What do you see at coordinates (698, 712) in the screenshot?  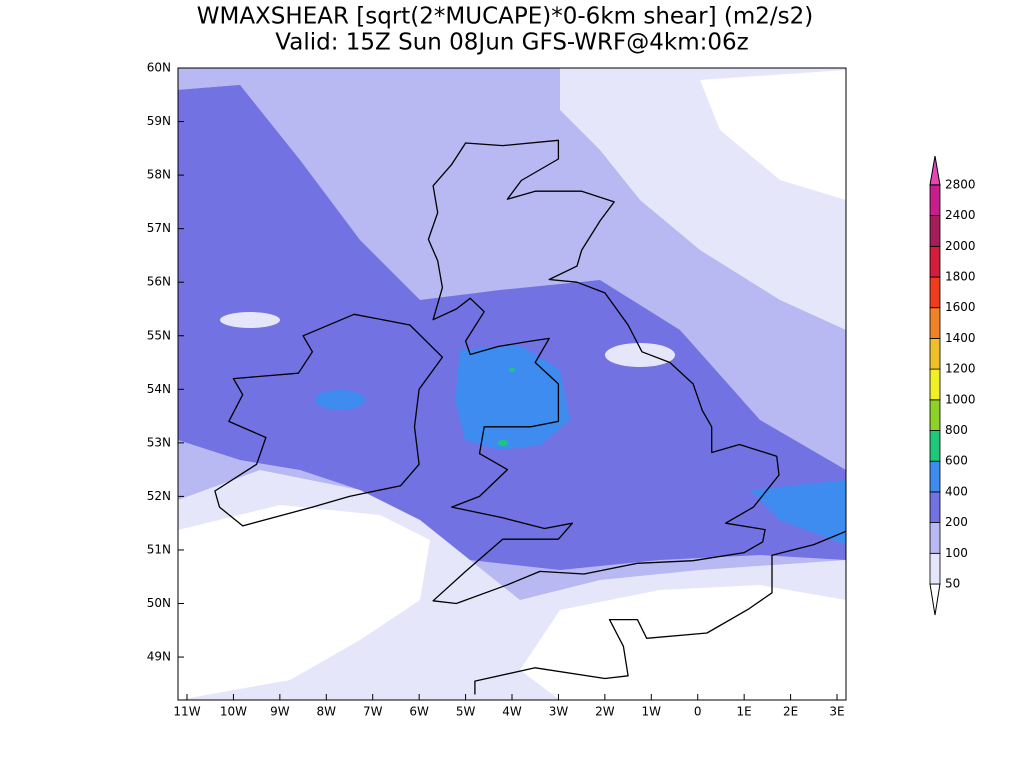 I see `lon-label: 0` at bounding box center [698, 712].